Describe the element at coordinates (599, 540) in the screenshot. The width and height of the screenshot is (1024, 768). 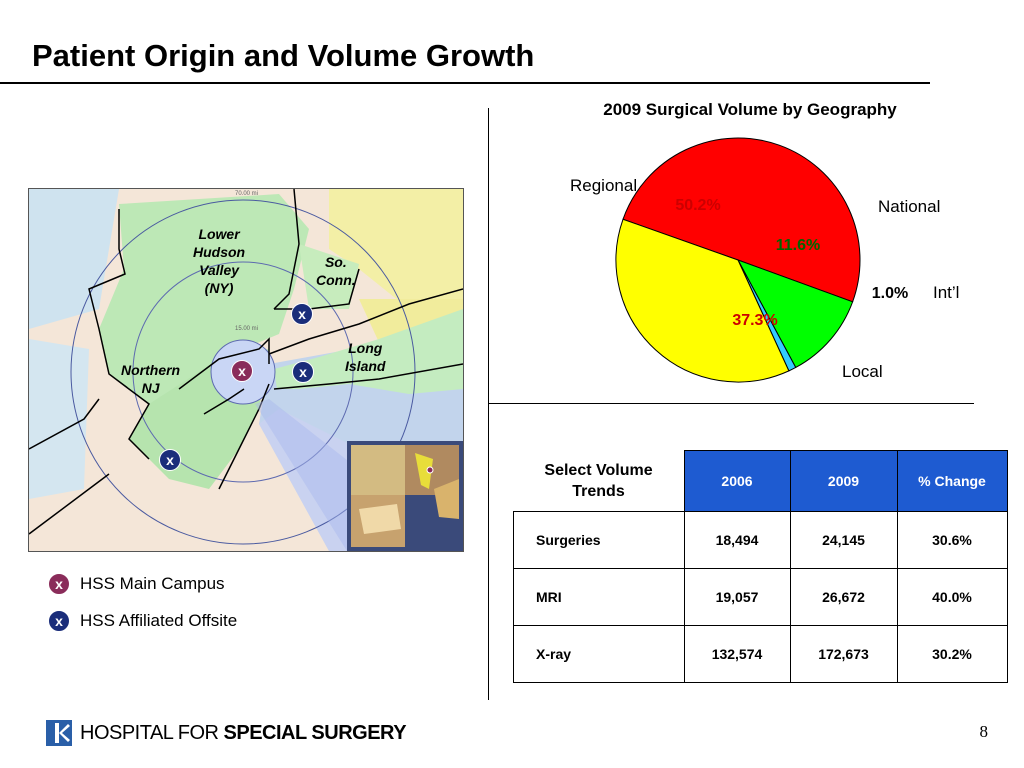
I see `row-label-surgeries: Surgeries` at that location.